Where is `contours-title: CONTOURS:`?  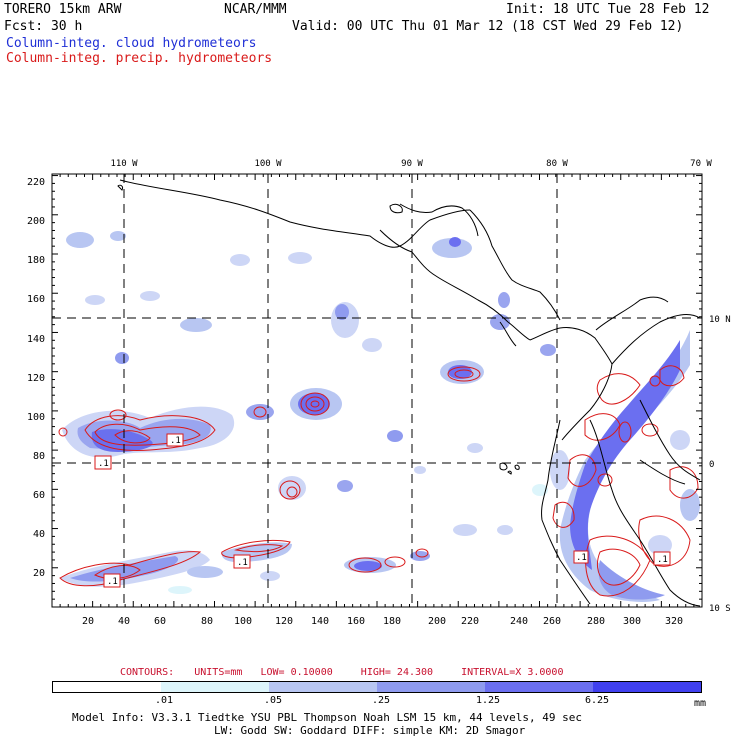 contours-title: CONTOURS: is located at coordinates (147, 672).